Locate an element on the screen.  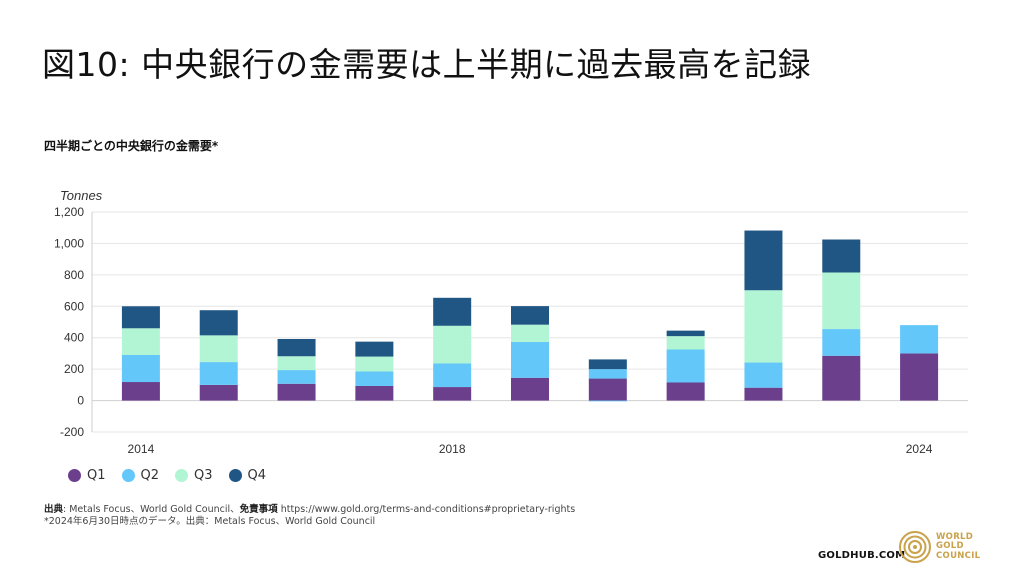
legend-item-q2: Q2 is located at coordinates (140, 475).